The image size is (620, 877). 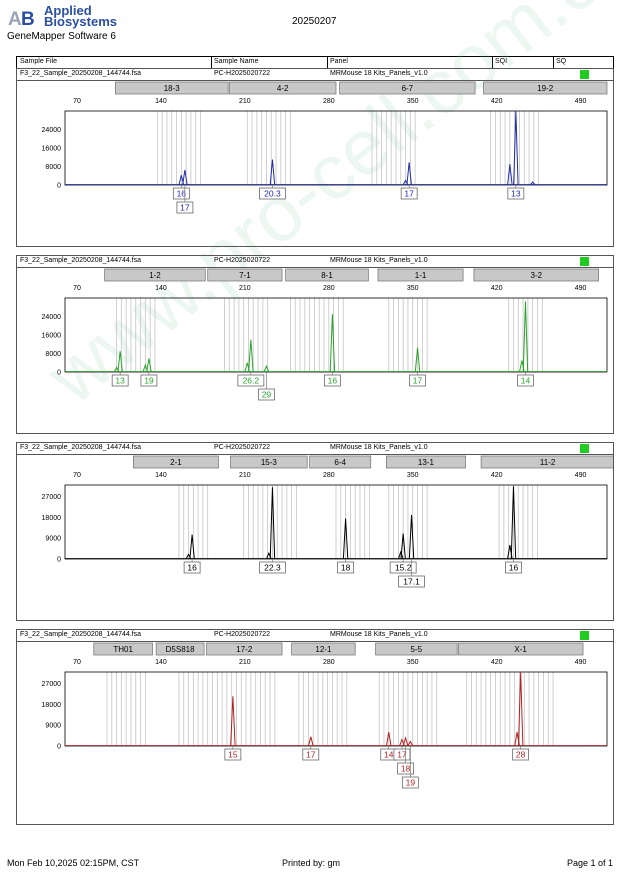 I want to click on brand-line-2: Biosystems, so click(x=80, y=21).